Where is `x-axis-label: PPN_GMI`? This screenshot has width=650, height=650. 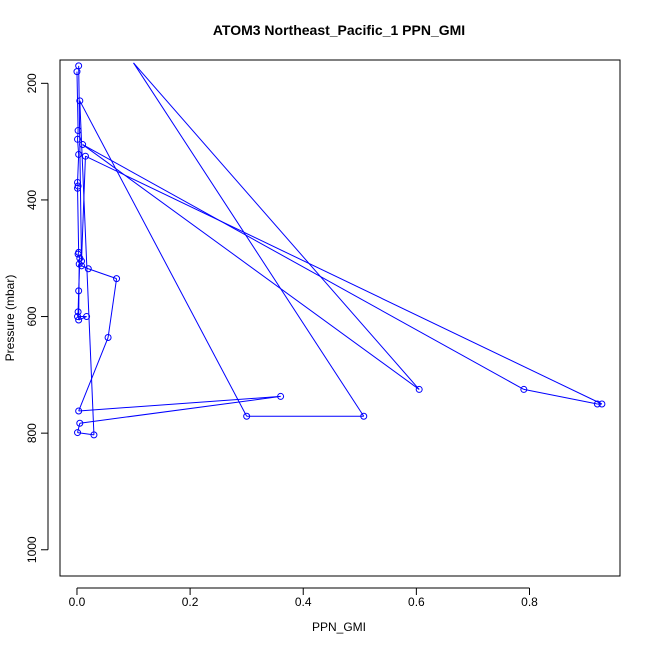
x-axis-label: PPN_GMI is located at coordinates (339, 627).